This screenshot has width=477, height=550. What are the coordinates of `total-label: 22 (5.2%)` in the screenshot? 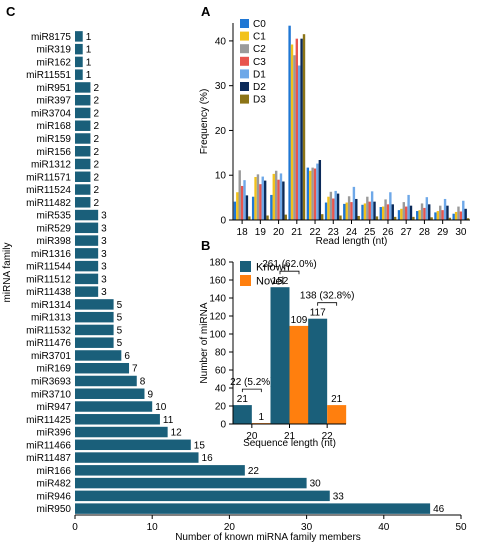 It's located at (251, 382).